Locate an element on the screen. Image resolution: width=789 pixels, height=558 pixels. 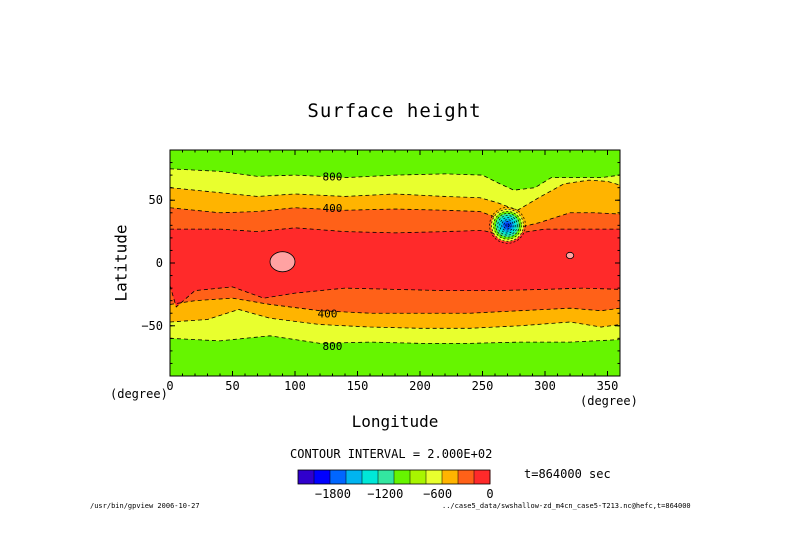
contour-label-1: 400 is located at coordinates (333, 208).